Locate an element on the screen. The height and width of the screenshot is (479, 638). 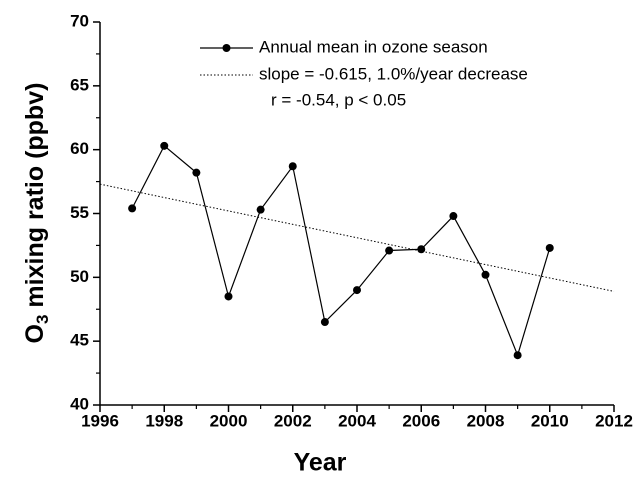
y-tick-label: 65 is located at coordinates (79, 84).